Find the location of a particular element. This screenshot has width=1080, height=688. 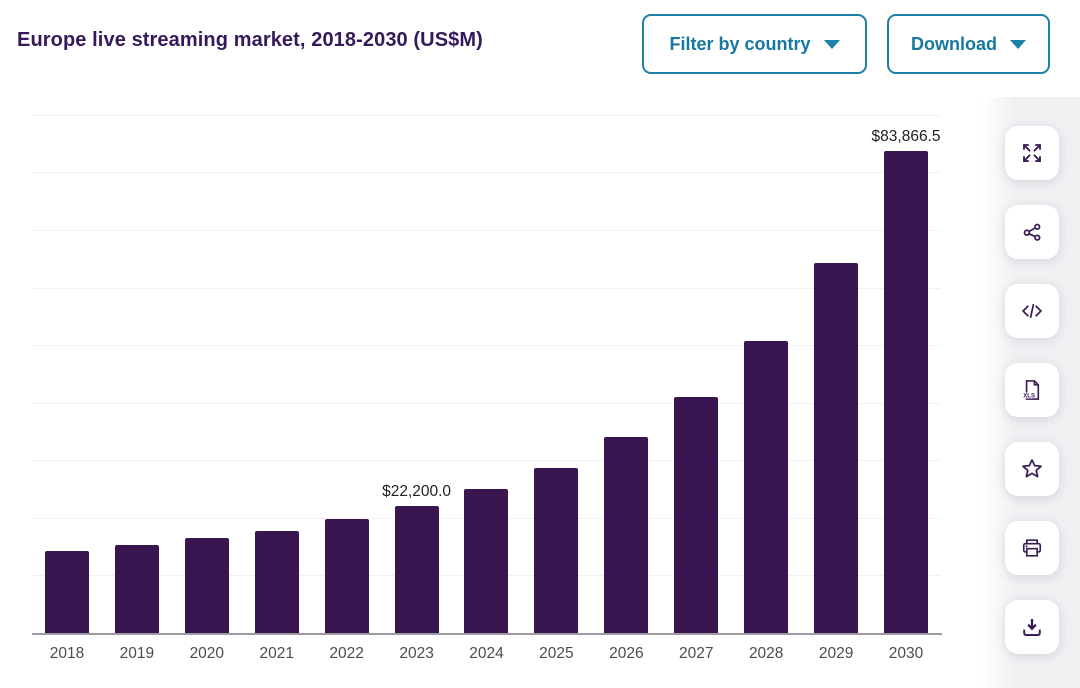

bar-2023 is located at coordinates (416, 570).